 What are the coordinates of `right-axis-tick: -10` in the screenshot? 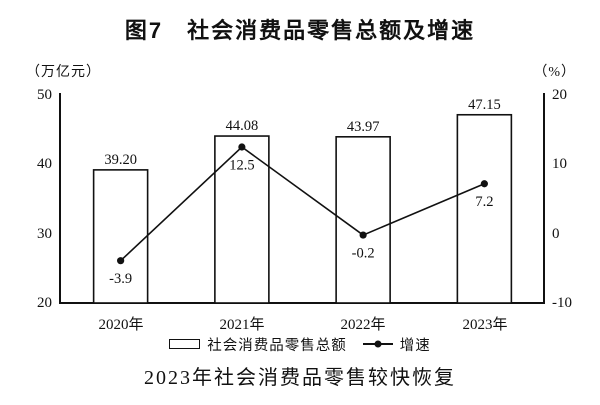 It's located at (562, 303).